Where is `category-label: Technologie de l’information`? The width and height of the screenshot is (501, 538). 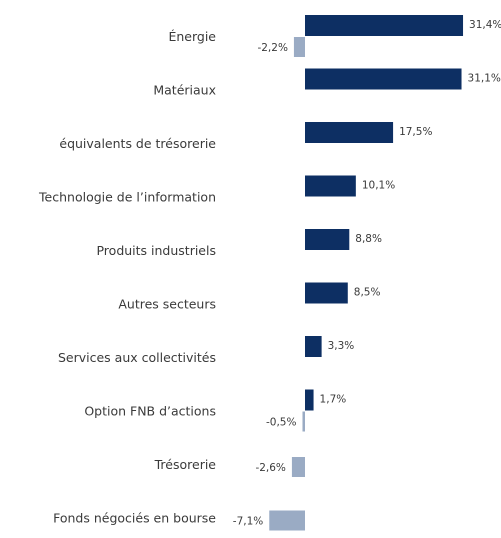
category-label: Technologie de l’information is located at coordinates (127, 197).